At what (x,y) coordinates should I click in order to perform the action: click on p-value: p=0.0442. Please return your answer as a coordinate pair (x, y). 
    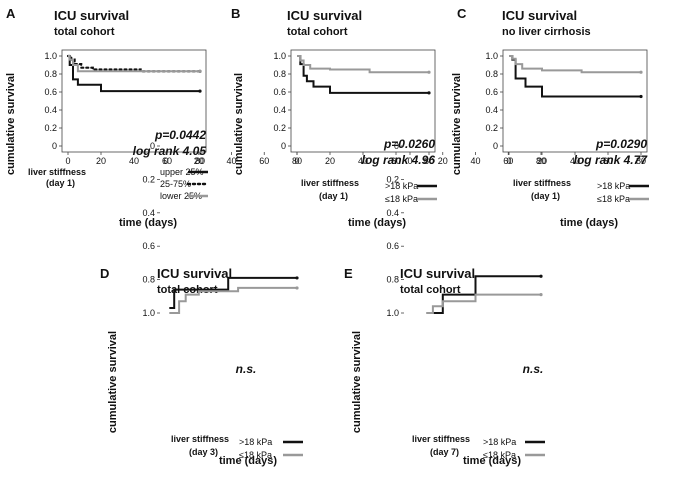
    Looking at the image, I should click on (180, 135).